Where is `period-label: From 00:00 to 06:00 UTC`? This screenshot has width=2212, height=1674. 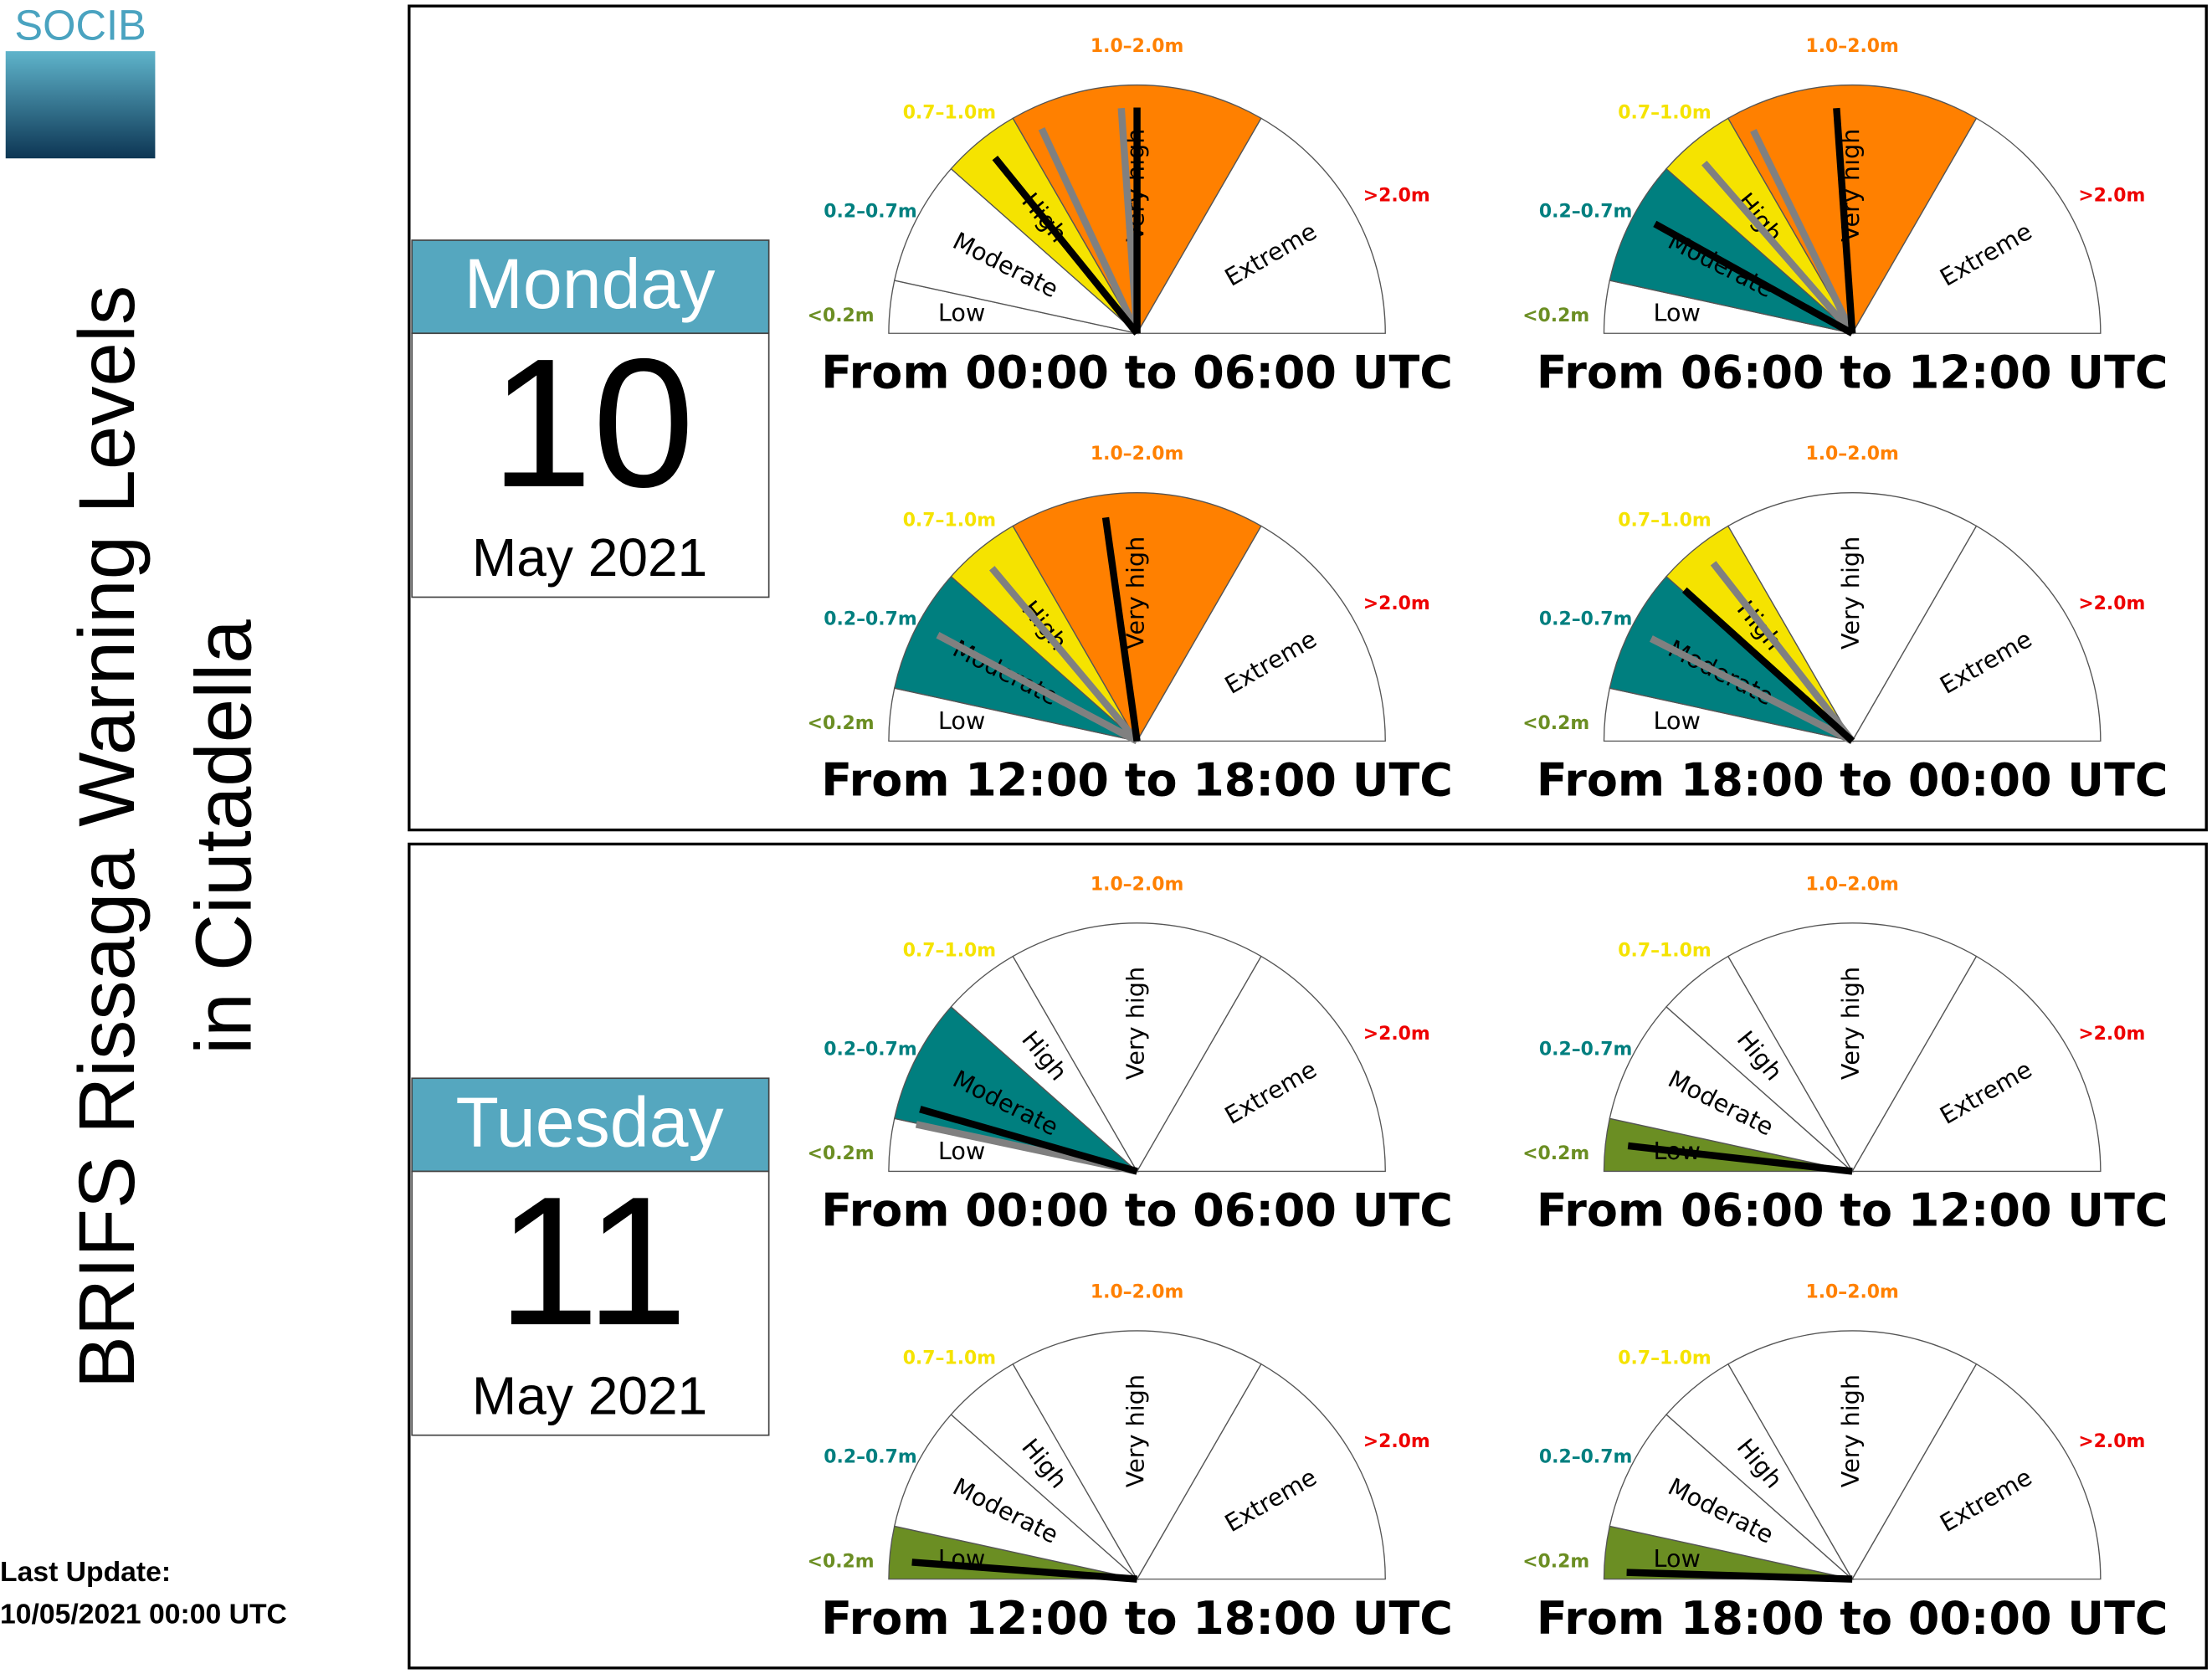 period-label: From 00:00 to 06:00 UTC is located at coordinates (1137, 372).